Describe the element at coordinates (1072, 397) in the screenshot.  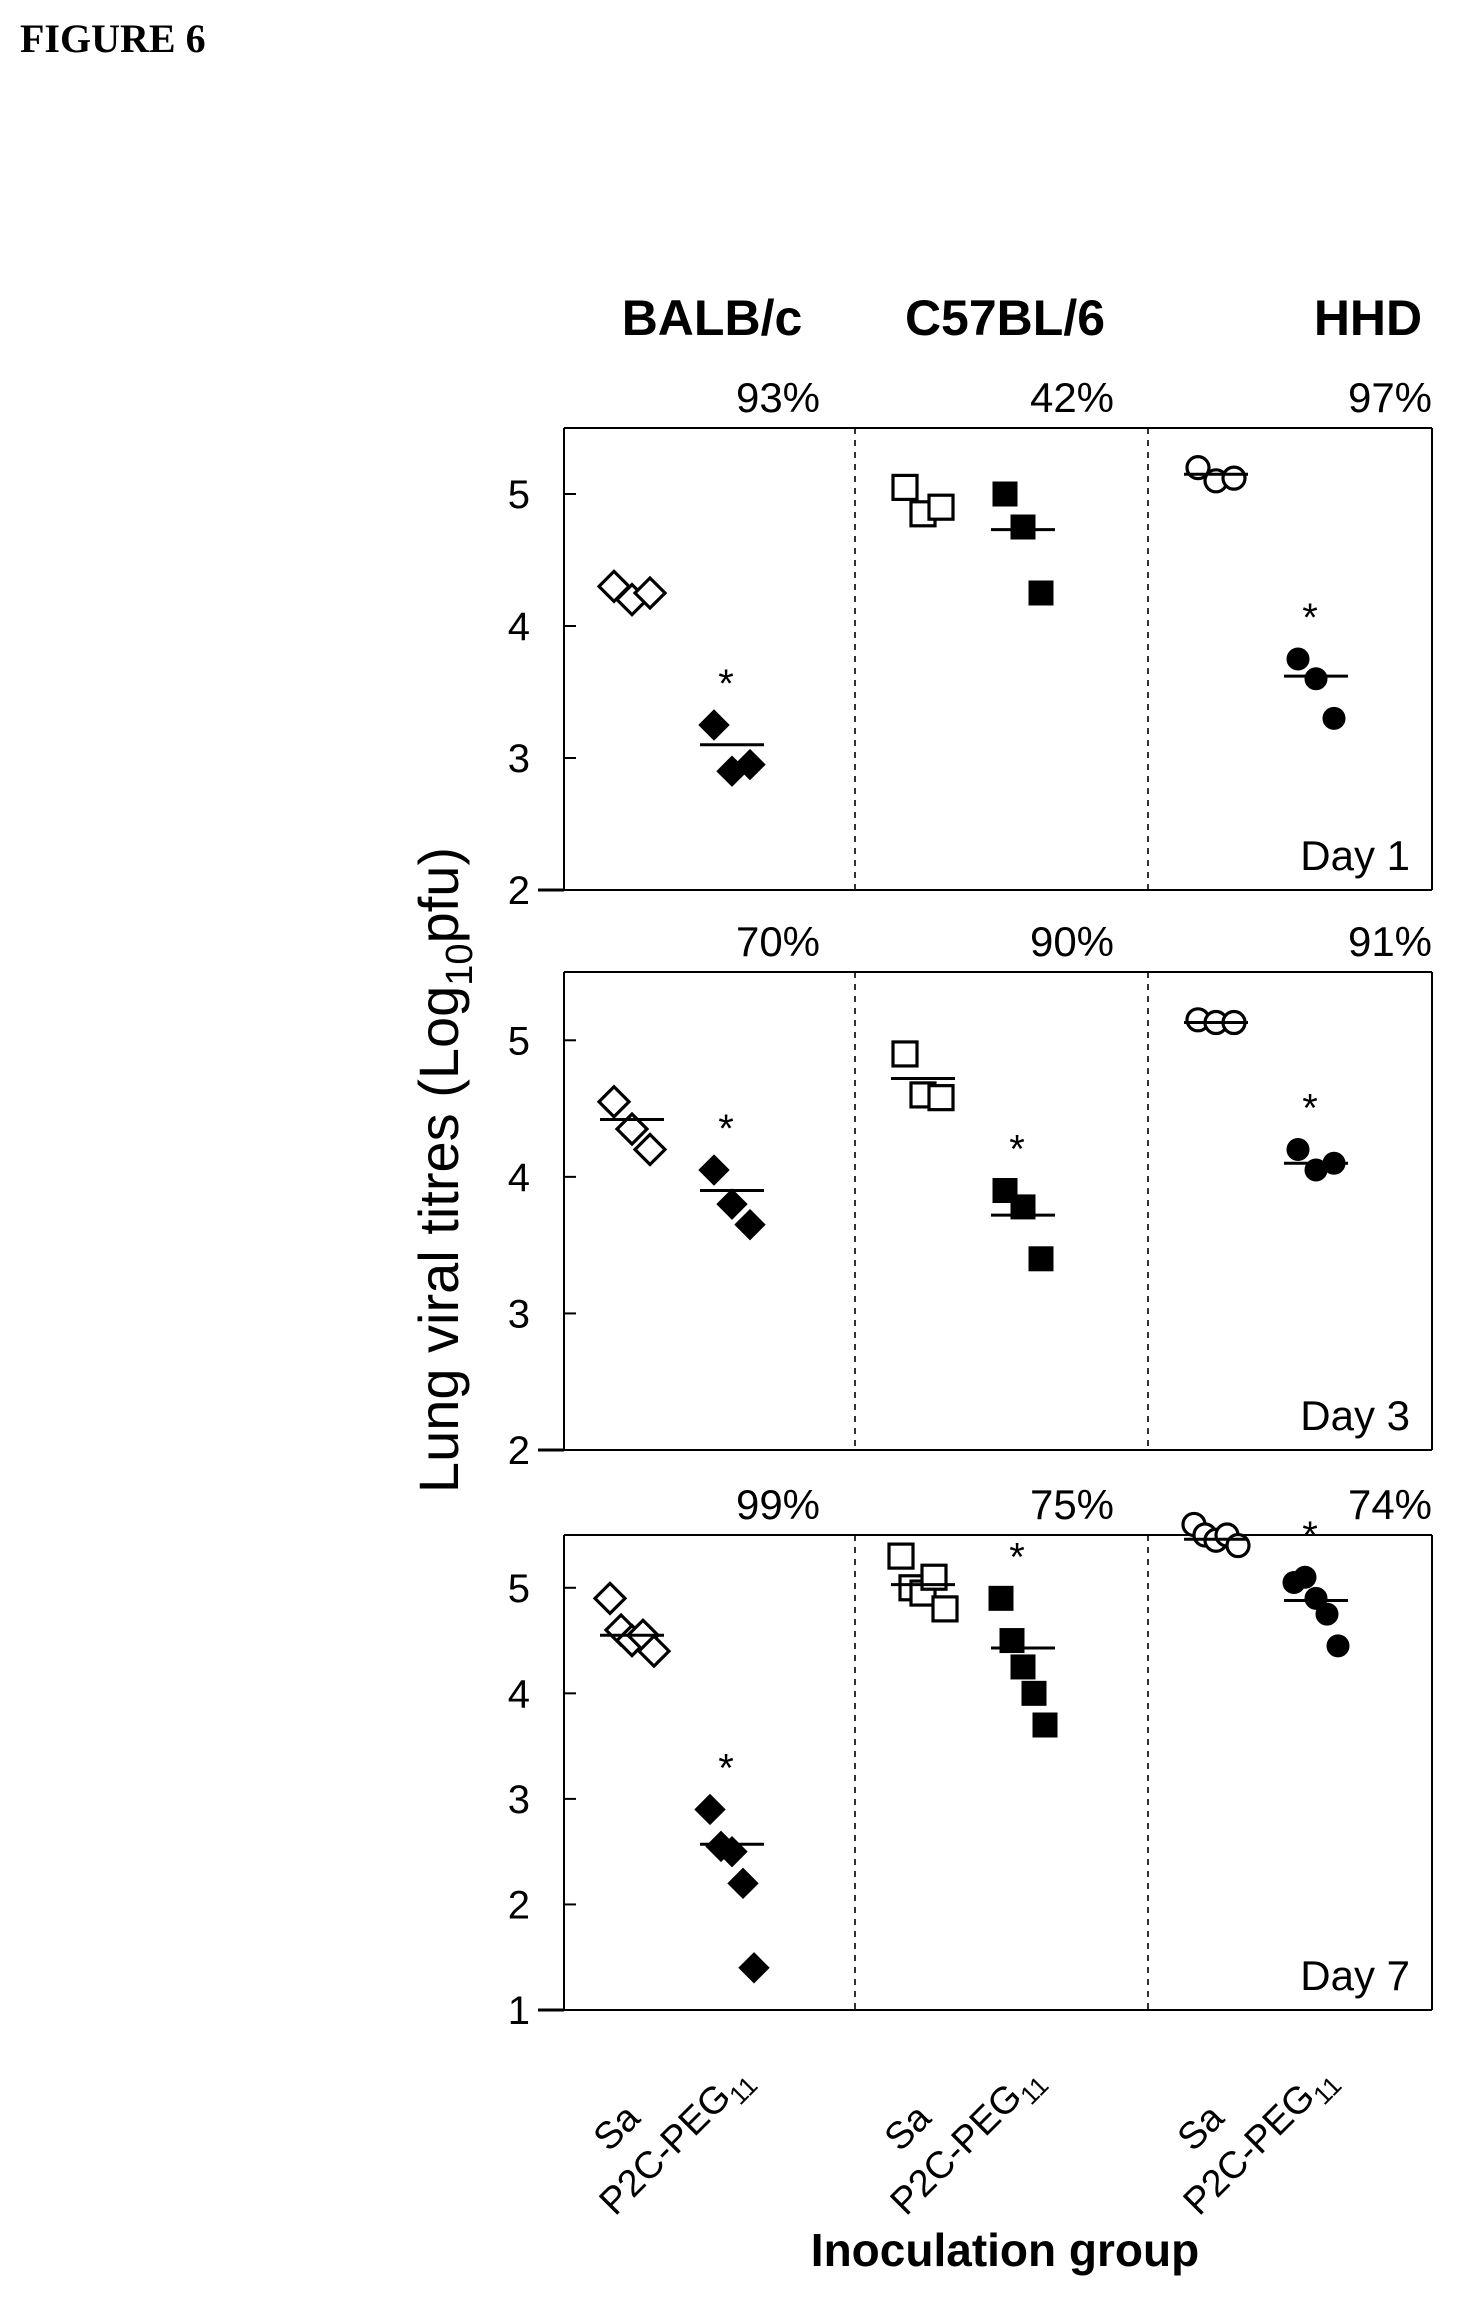
I see `reduction-percent: 42%` at that location.